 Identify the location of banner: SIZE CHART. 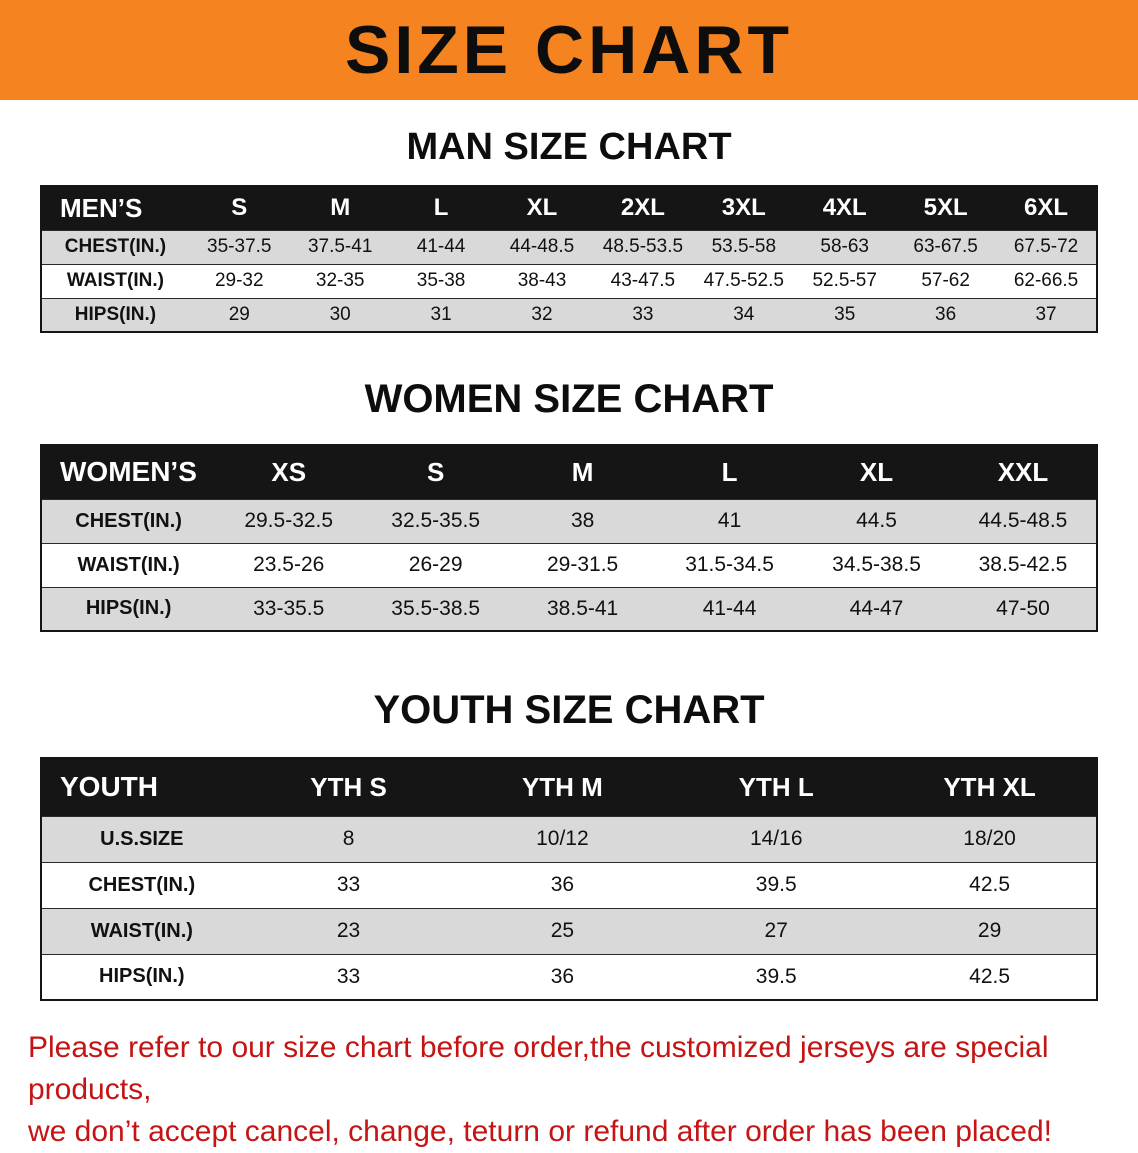
(569, 50).